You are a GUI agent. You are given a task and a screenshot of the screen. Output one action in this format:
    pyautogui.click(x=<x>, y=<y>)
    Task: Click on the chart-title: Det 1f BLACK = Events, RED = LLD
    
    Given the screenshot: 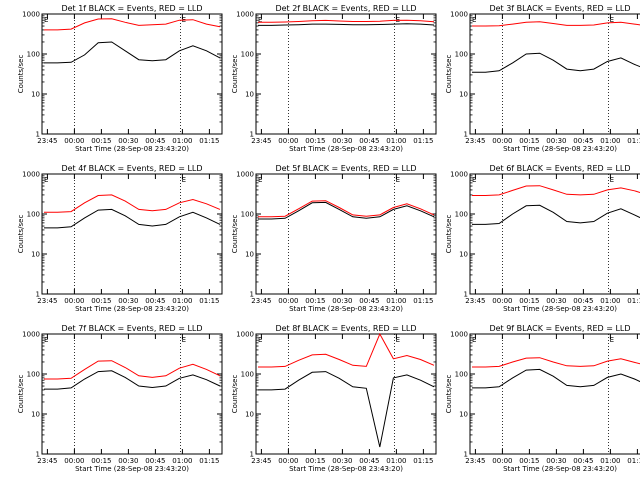 What is the action you would take?
    pyautogui.click(x=131, y=8)
    